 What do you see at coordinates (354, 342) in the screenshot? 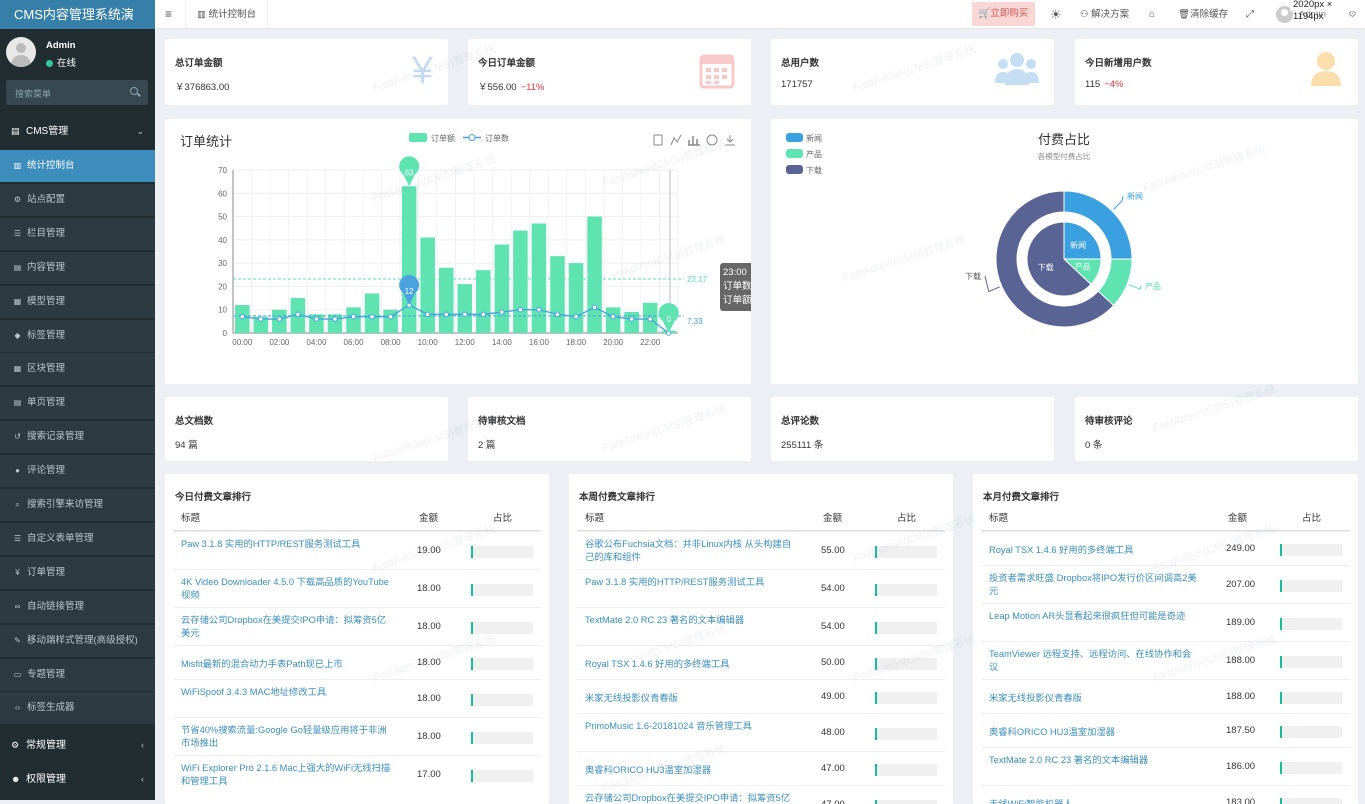
I see `x-tick-label: 06:00` at bounding box center [354, 342].